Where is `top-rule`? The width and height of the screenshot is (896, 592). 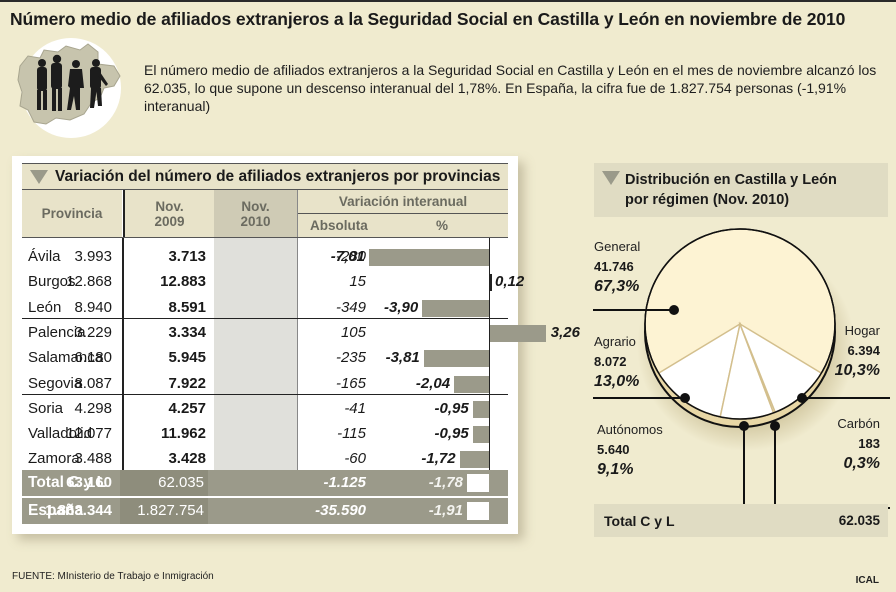 top-rule is located at coordinates (448, 1).